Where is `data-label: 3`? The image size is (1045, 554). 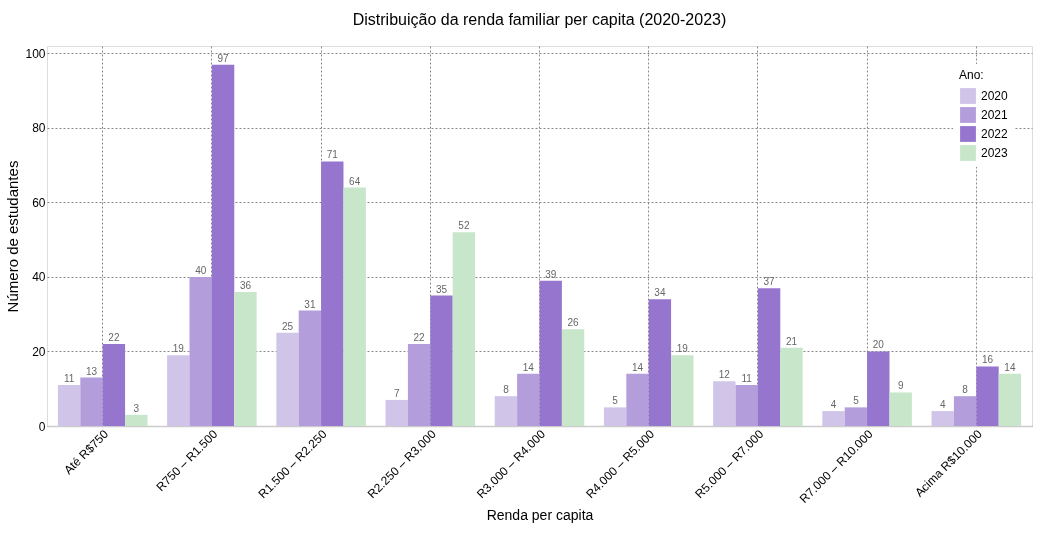
data-label: 3 is located at coordinates (136, 408).